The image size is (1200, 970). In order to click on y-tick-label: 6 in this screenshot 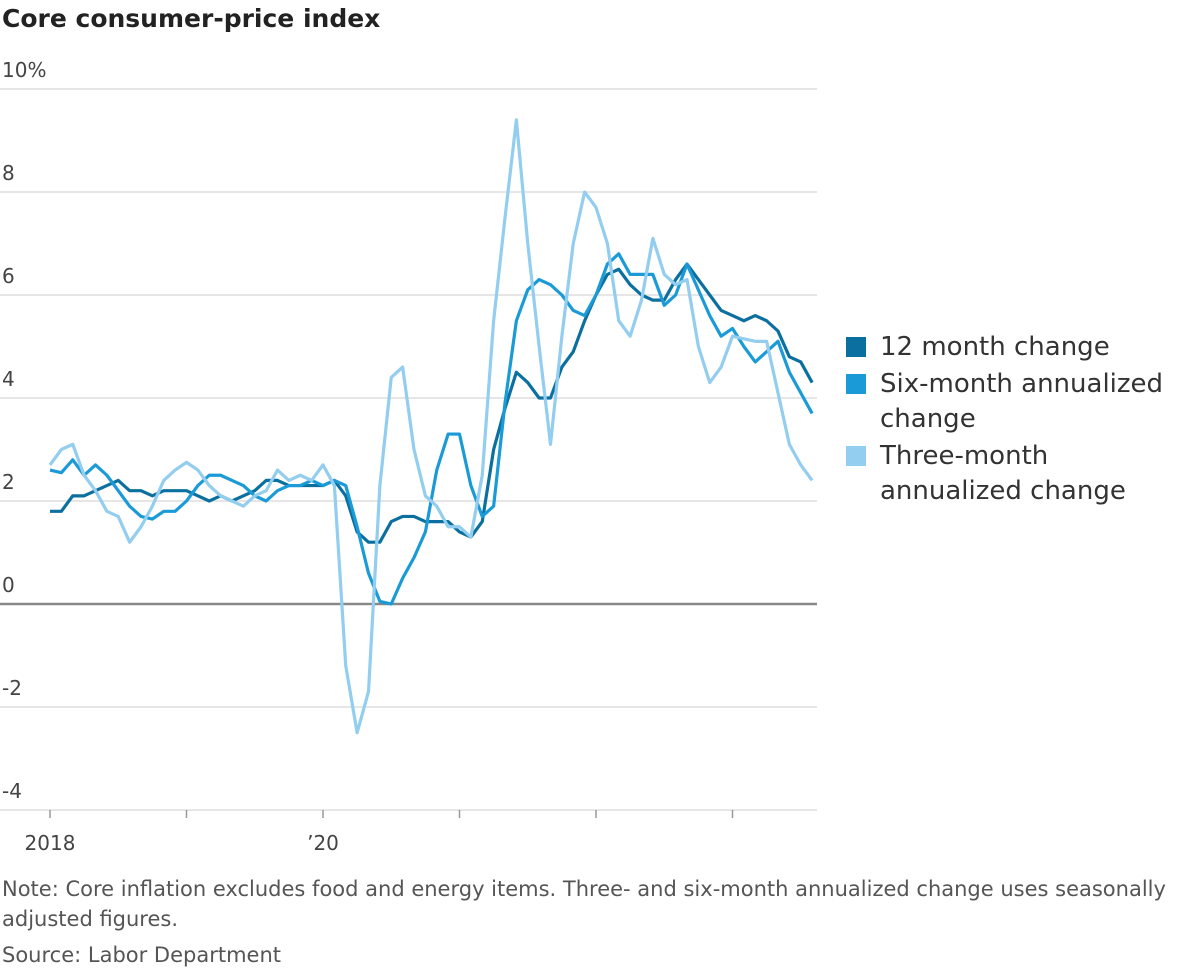, I will do `click(8, 276)`.